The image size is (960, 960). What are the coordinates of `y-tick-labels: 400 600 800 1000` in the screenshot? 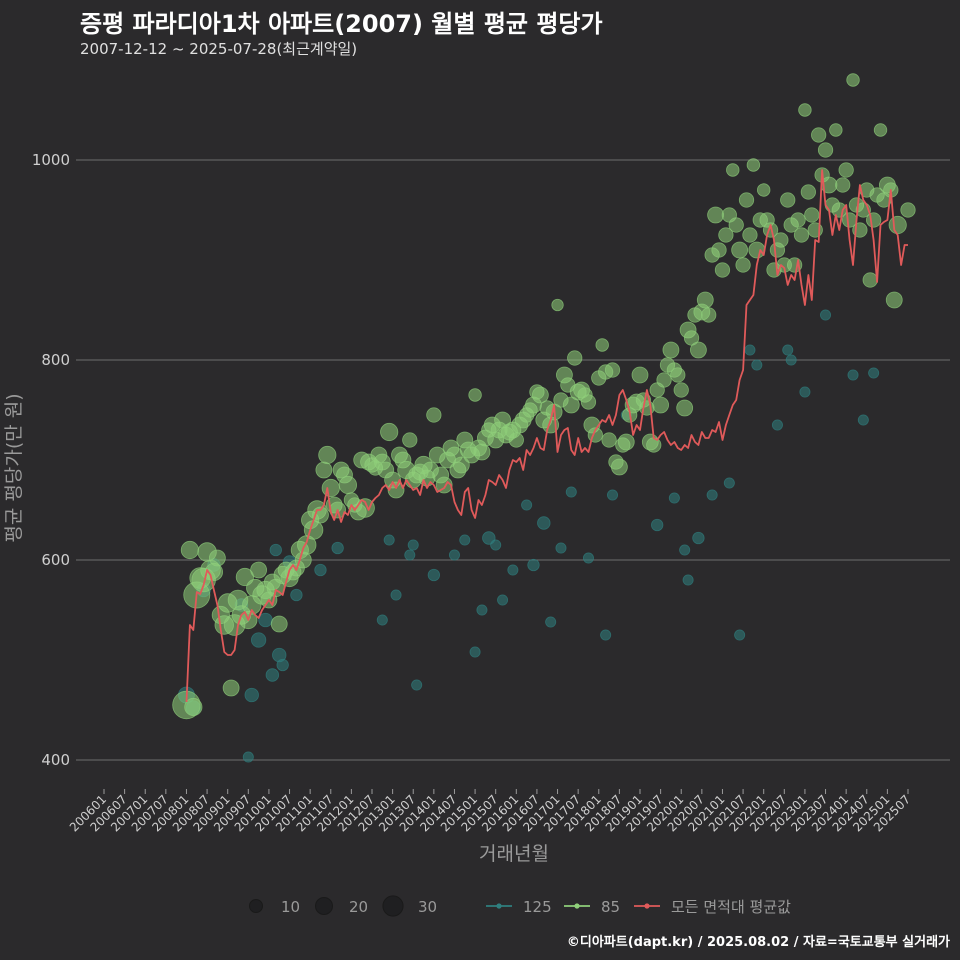 It's located at (51, 460).